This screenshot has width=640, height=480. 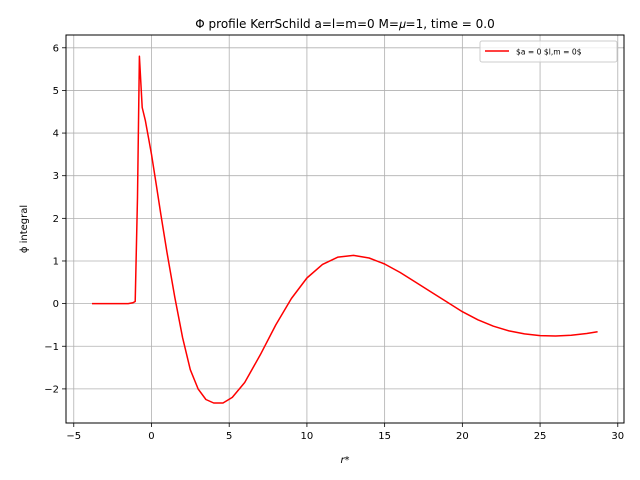 I want to click on y-tick-label: 2, so click(x=56, y=219).